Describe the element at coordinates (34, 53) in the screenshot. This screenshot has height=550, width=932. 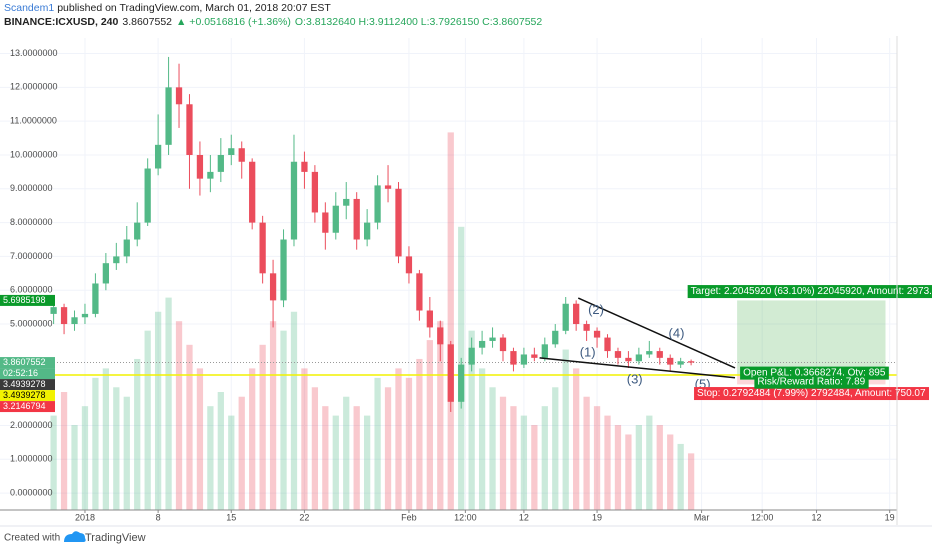
I see `y-tick-label: 13.0000000` at that location.